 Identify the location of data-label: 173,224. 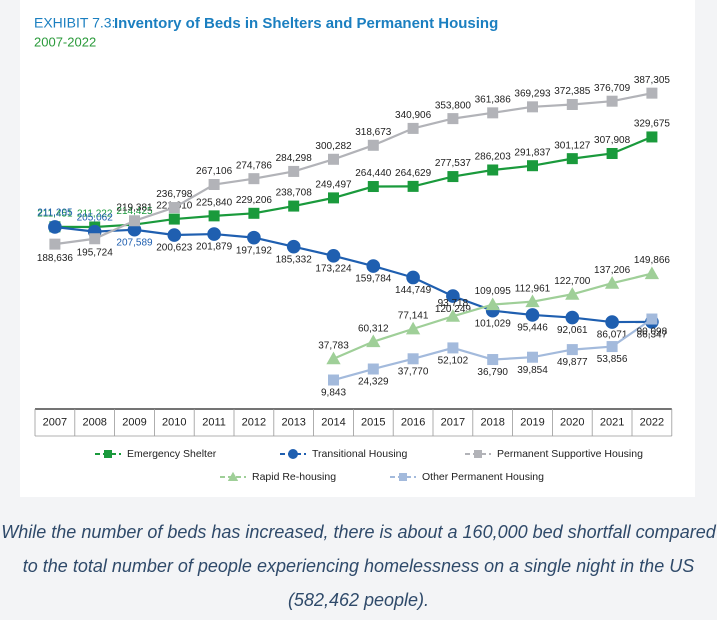
(333, 268).